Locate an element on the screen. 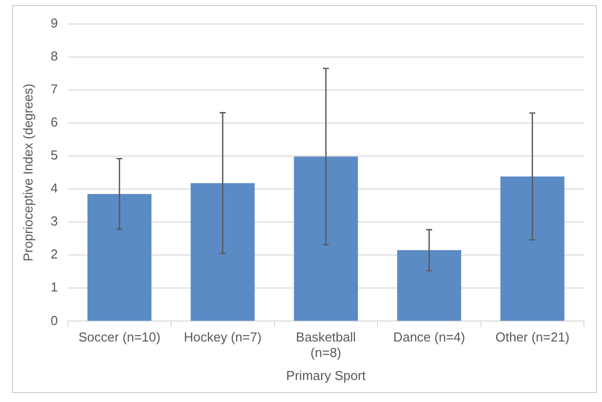 The image size is (602, 402). y-tick-label: 7 is located at coordinates (54, 88).